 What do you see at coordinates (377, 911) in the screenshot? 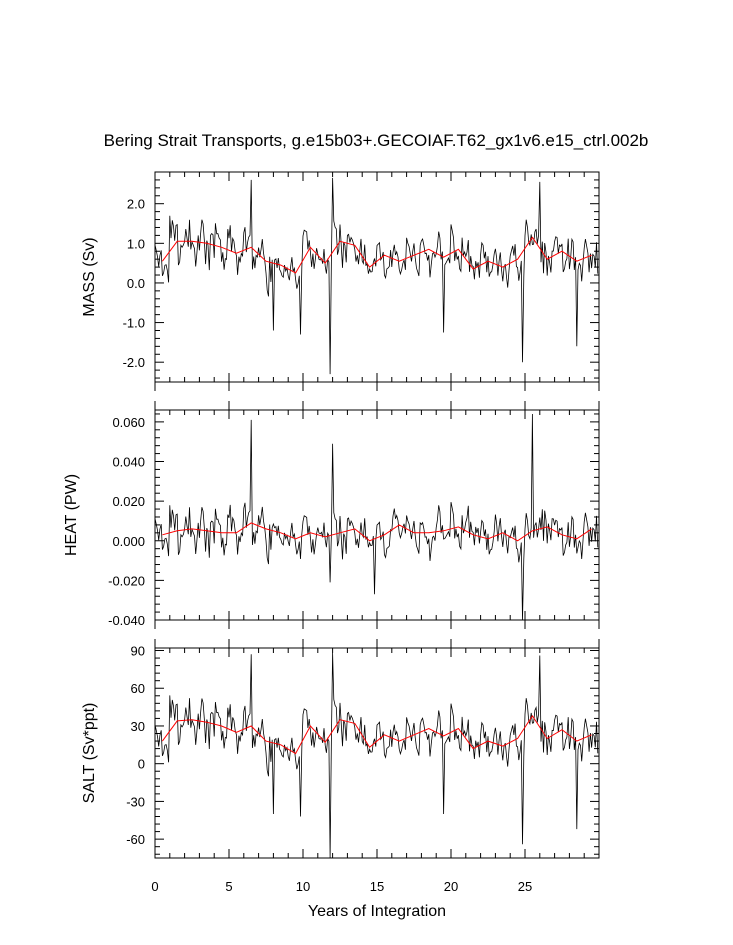
I see `x-axis-label: Years of Integration` at bounding box center [377, 911].